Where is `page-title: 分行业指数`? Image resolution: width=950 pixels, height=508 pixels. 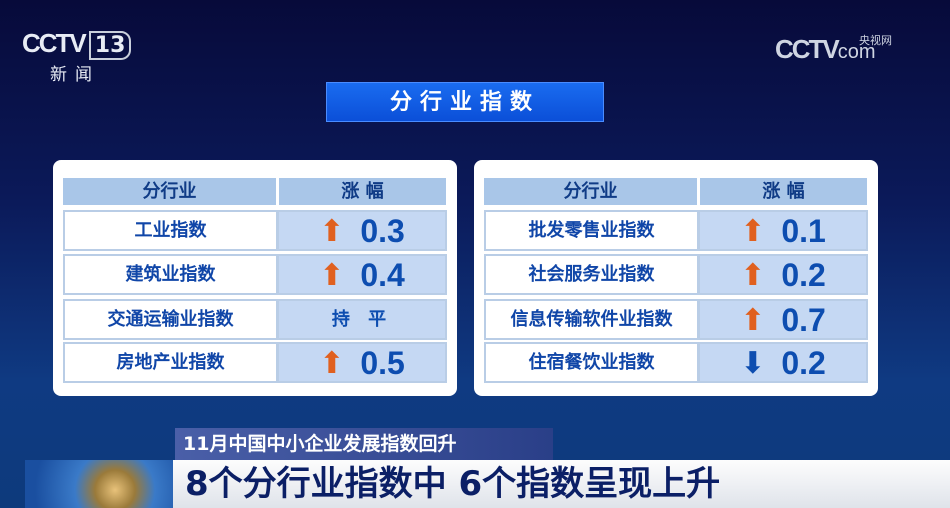
page-title: 分行业指数 is located at coordinates (465, 102).